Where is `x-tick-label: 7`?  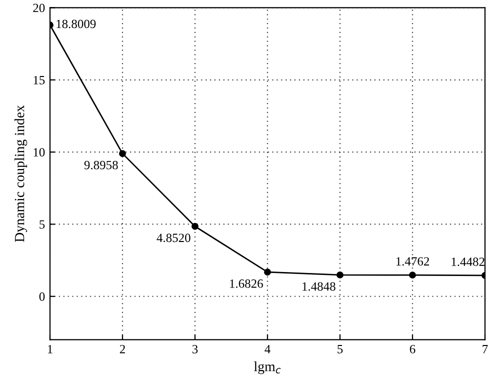
x-tick-label: 7 is located at coordinates (485, 349).